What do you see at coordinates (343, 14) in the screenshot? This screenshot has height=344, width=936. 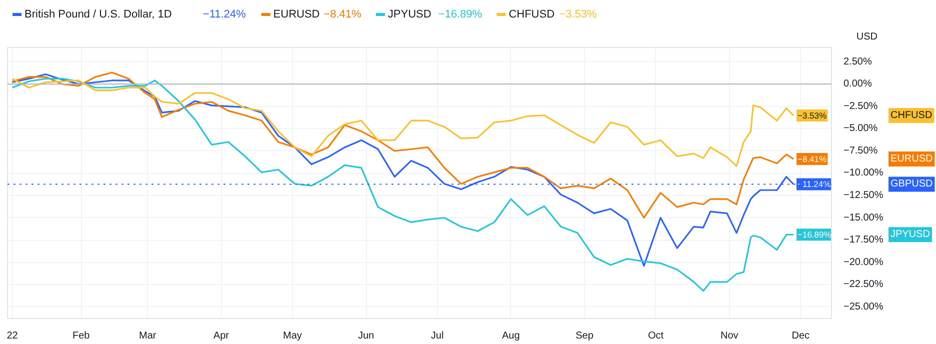 I see `text: −8.41%` at bounding box center [343, 14].